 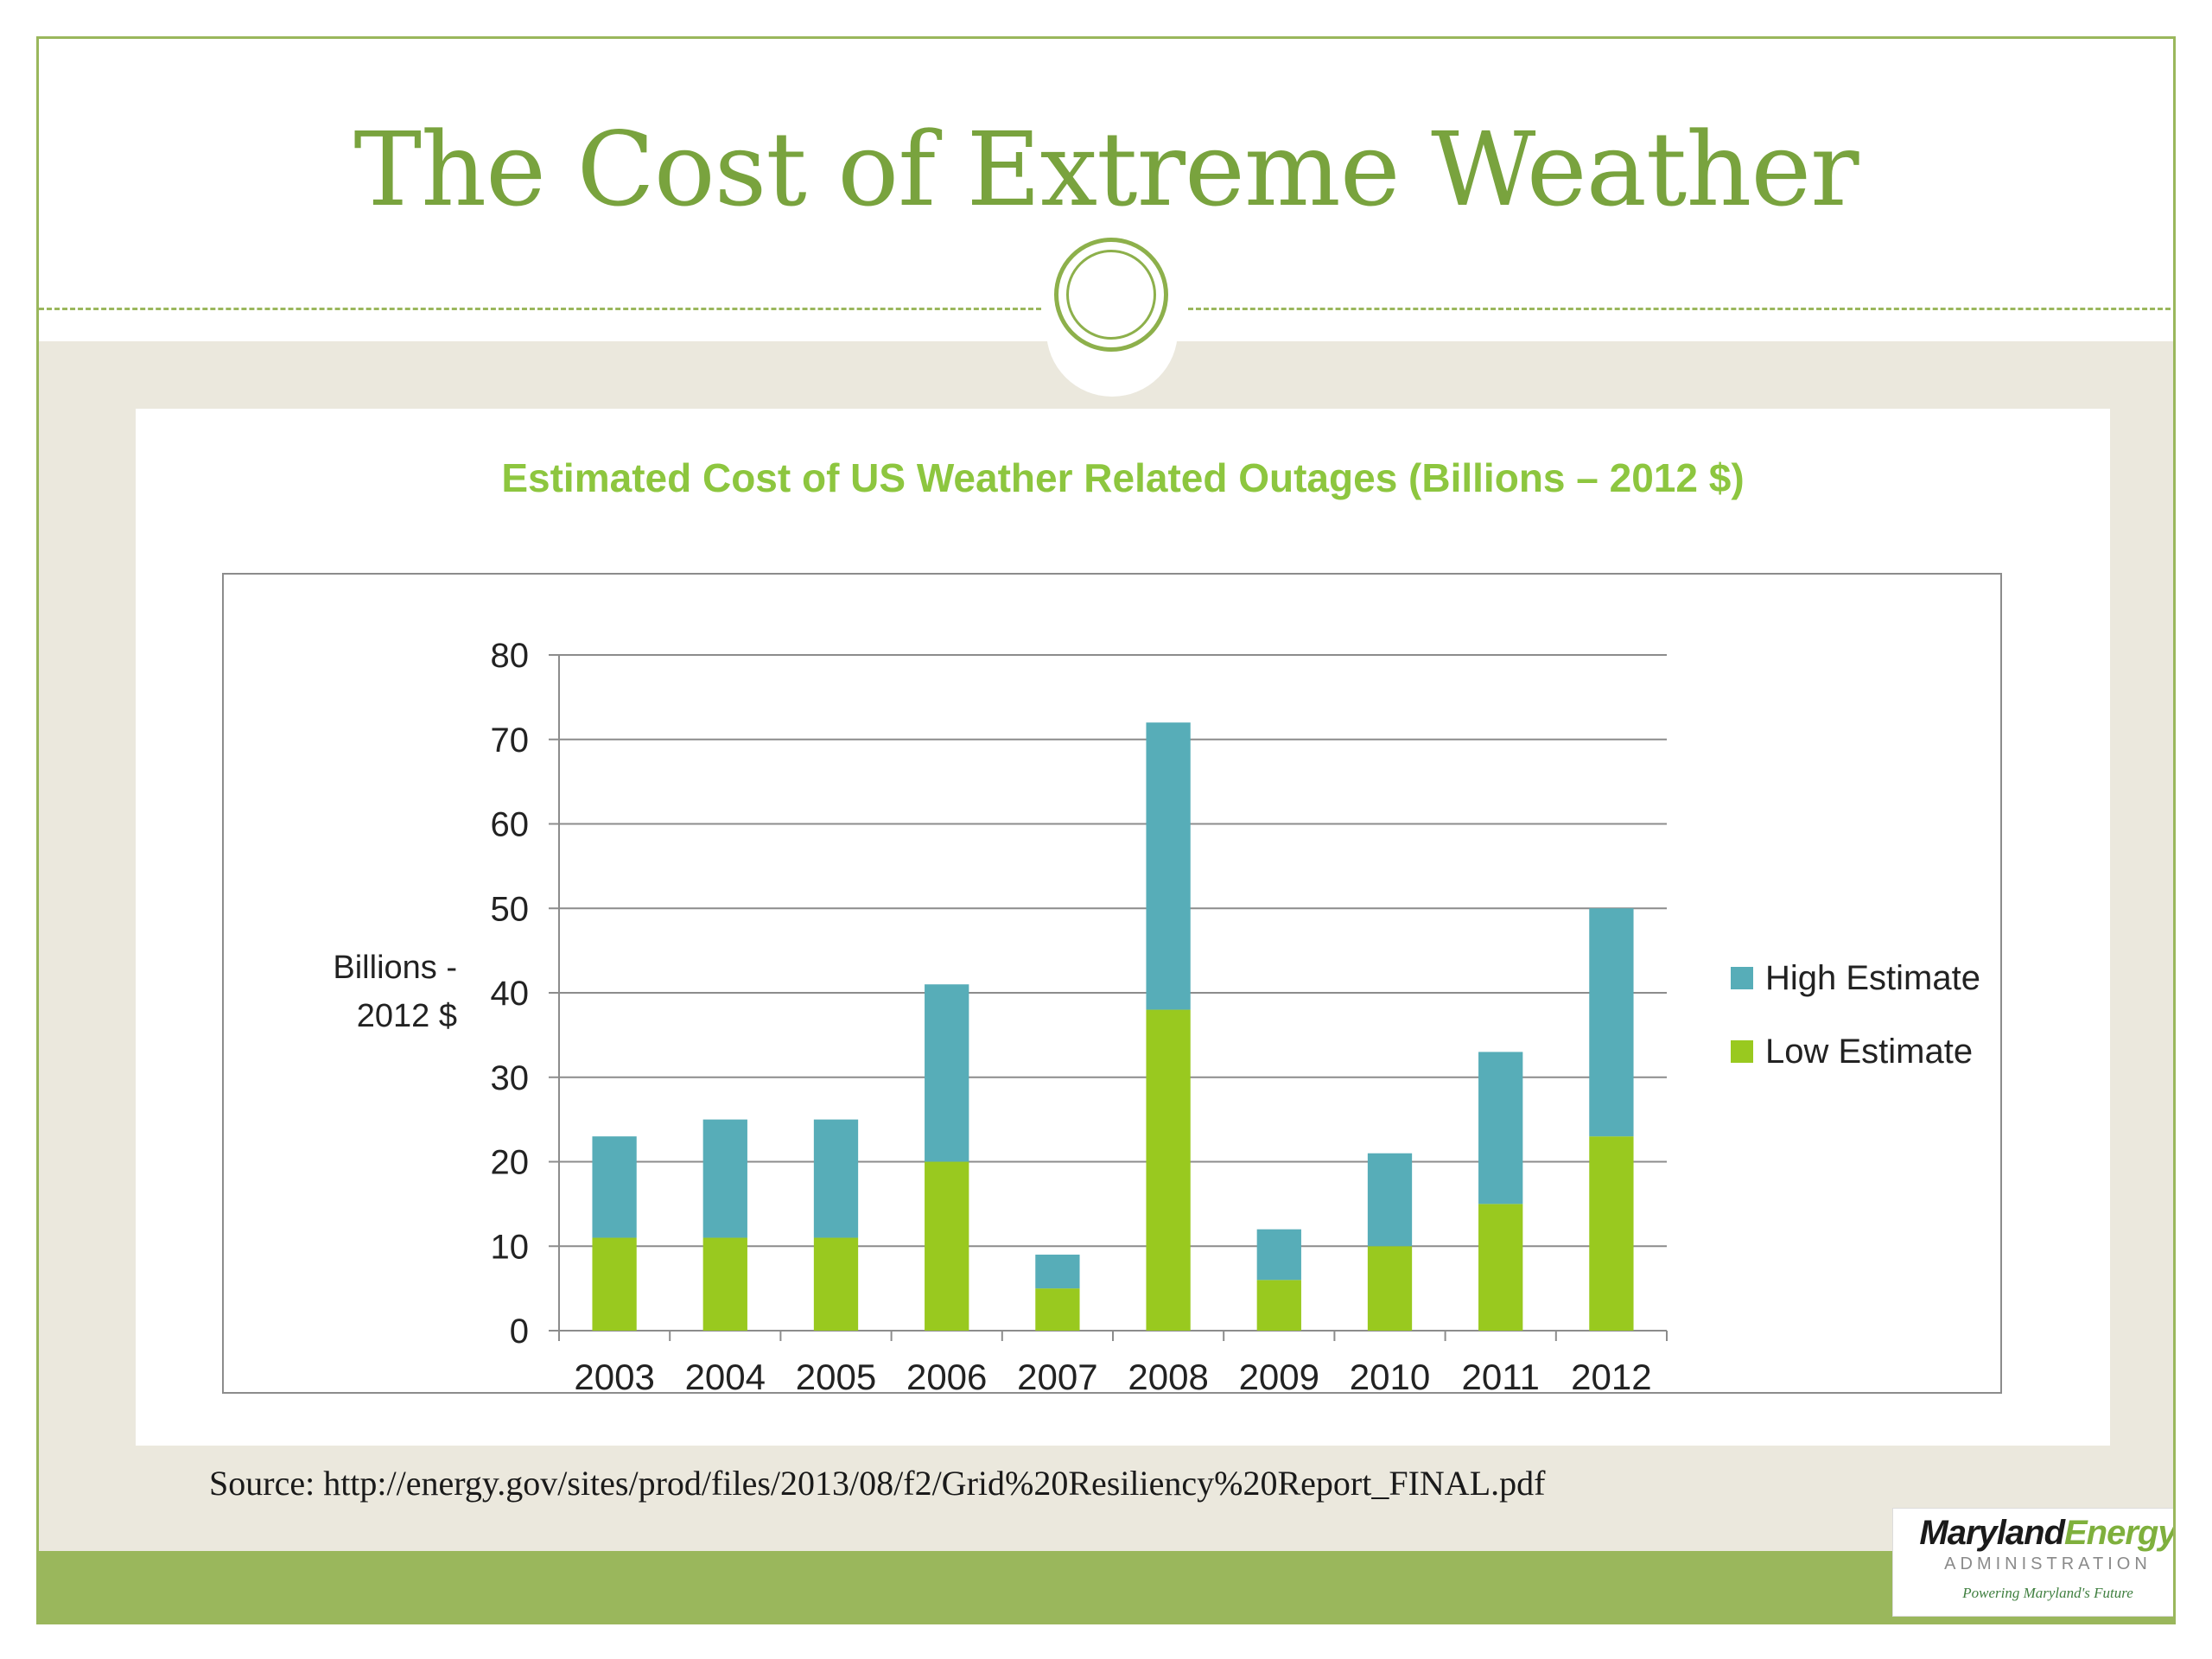 I want to click on logo-name-energy: Energy, so click(x=2120, y=1533).